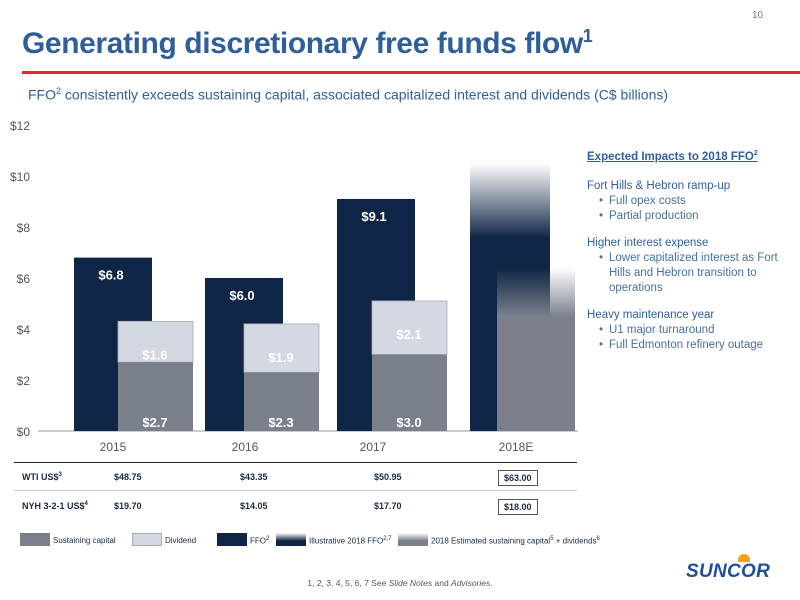 This screenshot has height=600, width=800. I want to click on y-tick-label: $2, so click(24, 381).